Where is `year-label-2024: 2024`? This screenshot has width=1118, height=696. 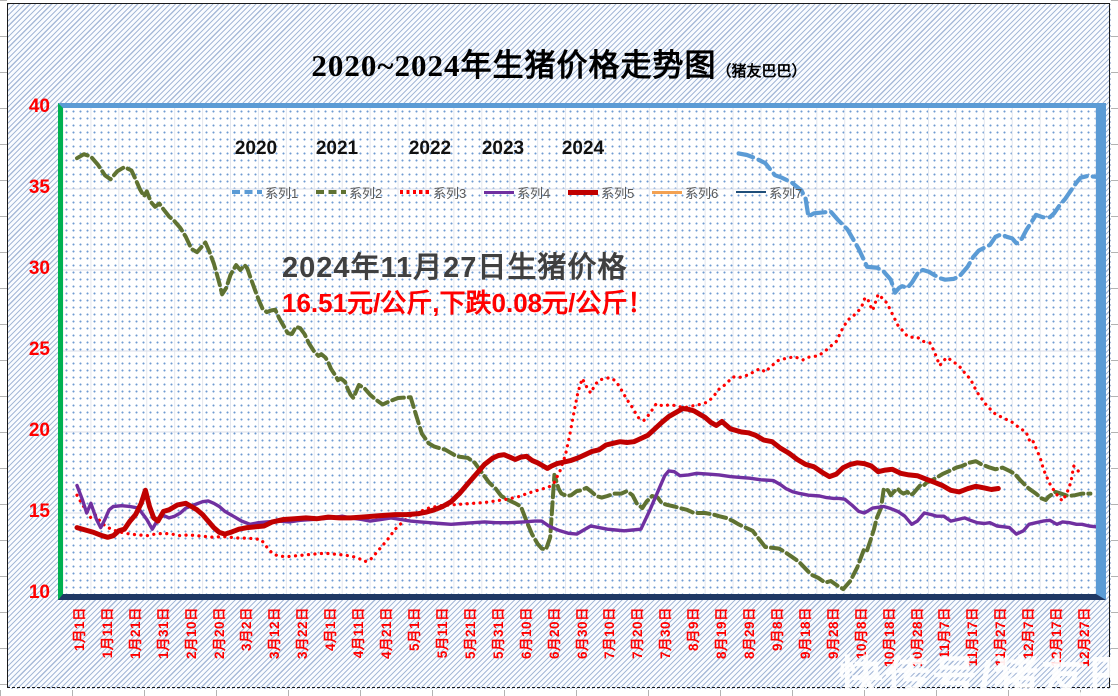 year-label-2024: 2024 is located at coordinates (583, 148).